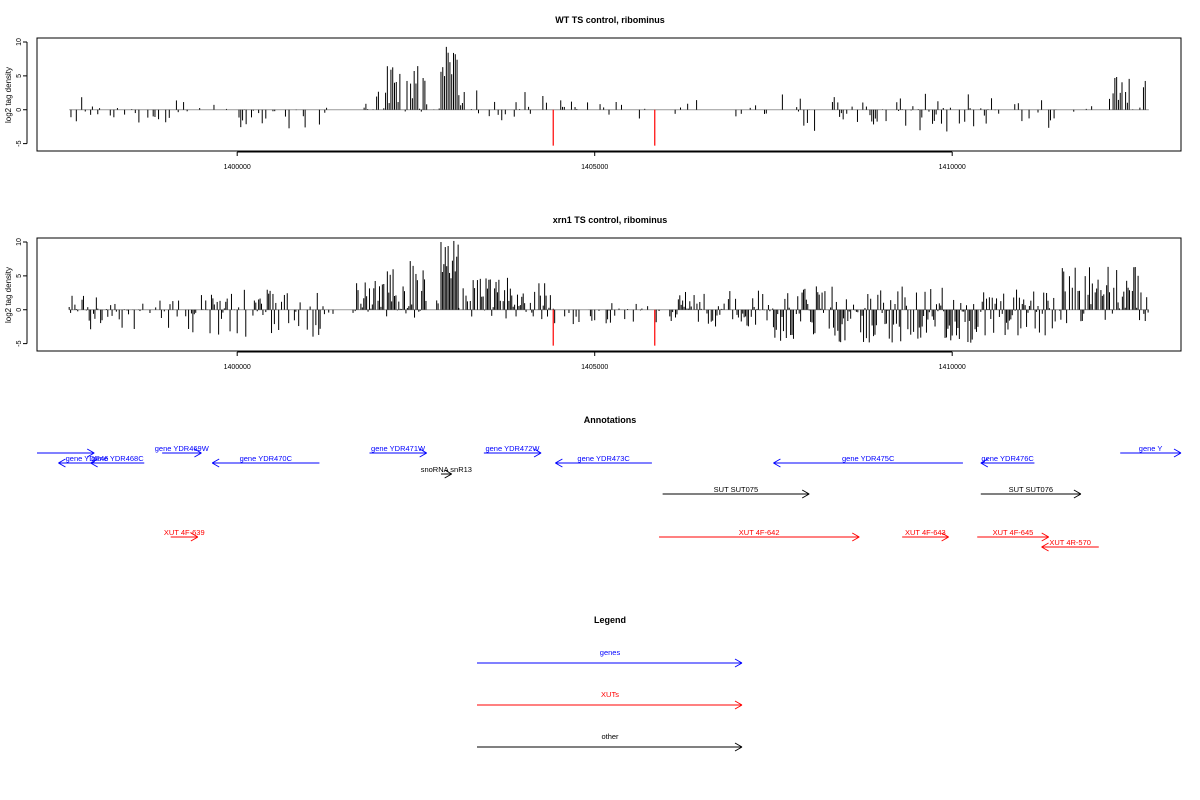 The width and height of the screenshot is (1200, 800). What do you see at coordinates (87, 458) in the screenshot?
I see `feature-label: gene YDR46` at bounding box center [87, 458].